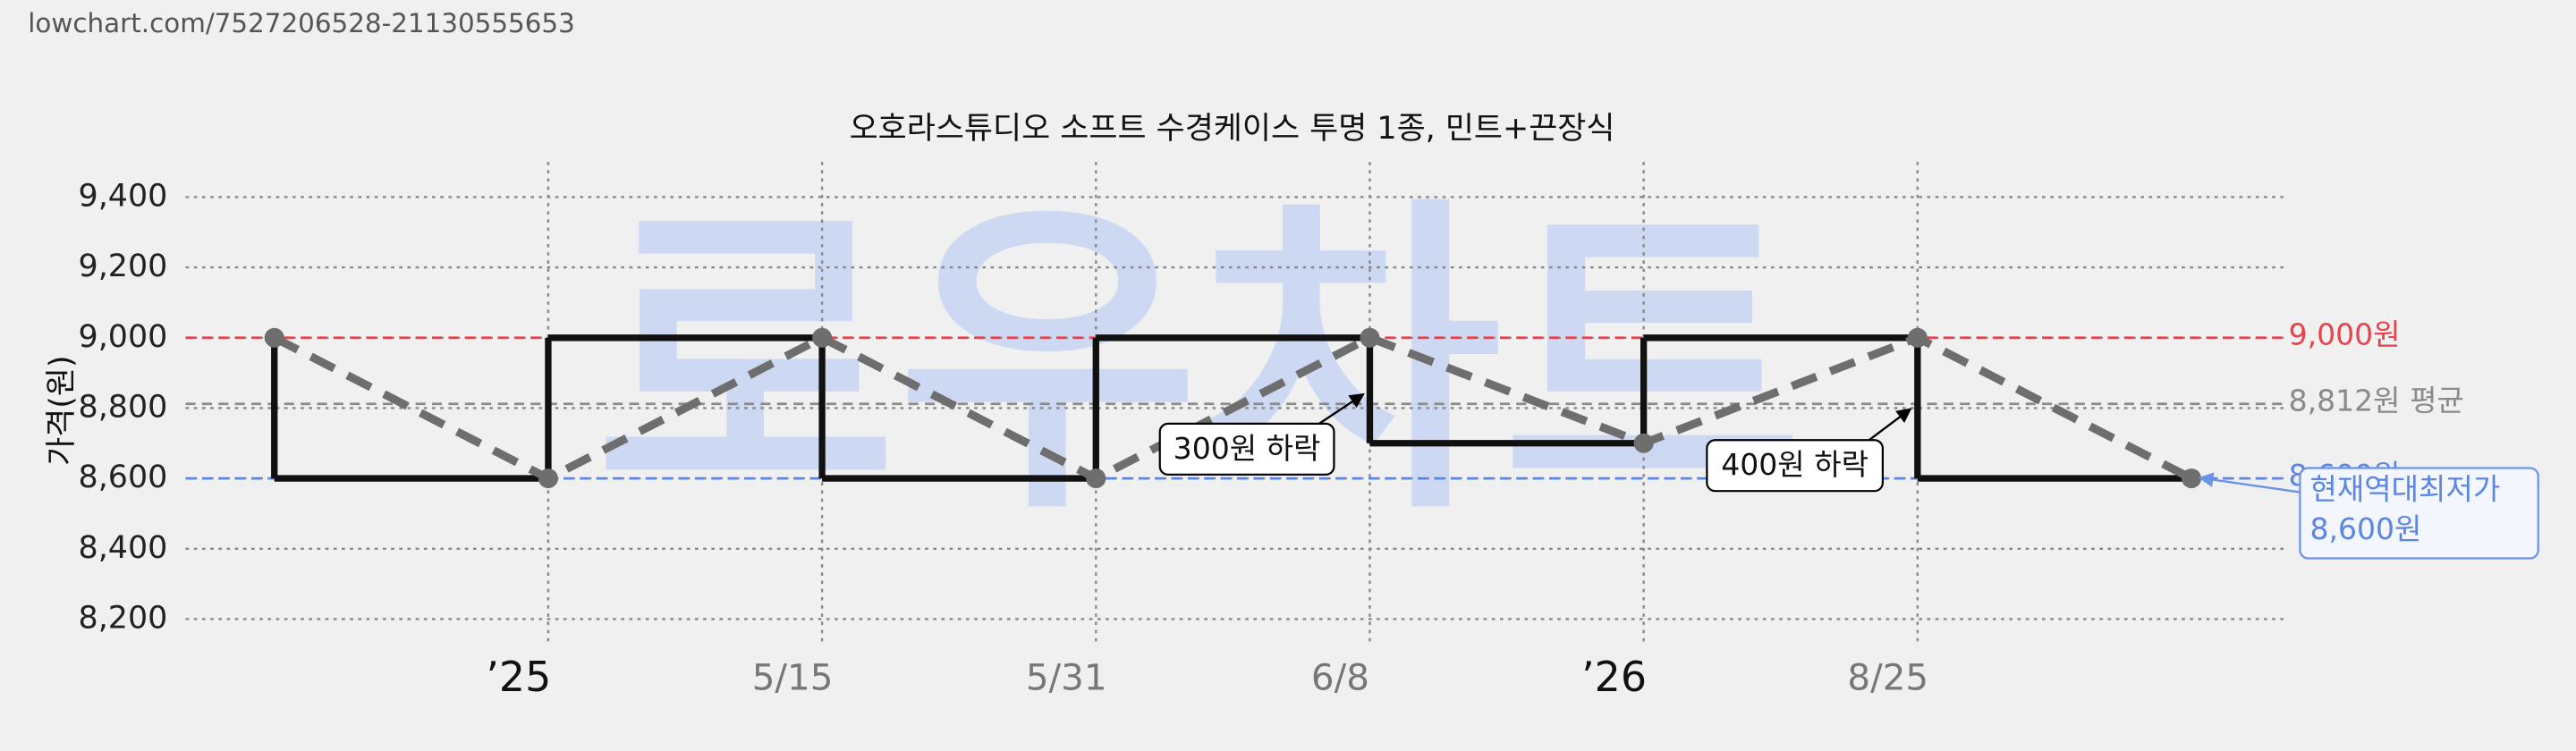 The image size is (2576, 751). I want to click on x-tick-label: 6/8, so click(1340, 676).